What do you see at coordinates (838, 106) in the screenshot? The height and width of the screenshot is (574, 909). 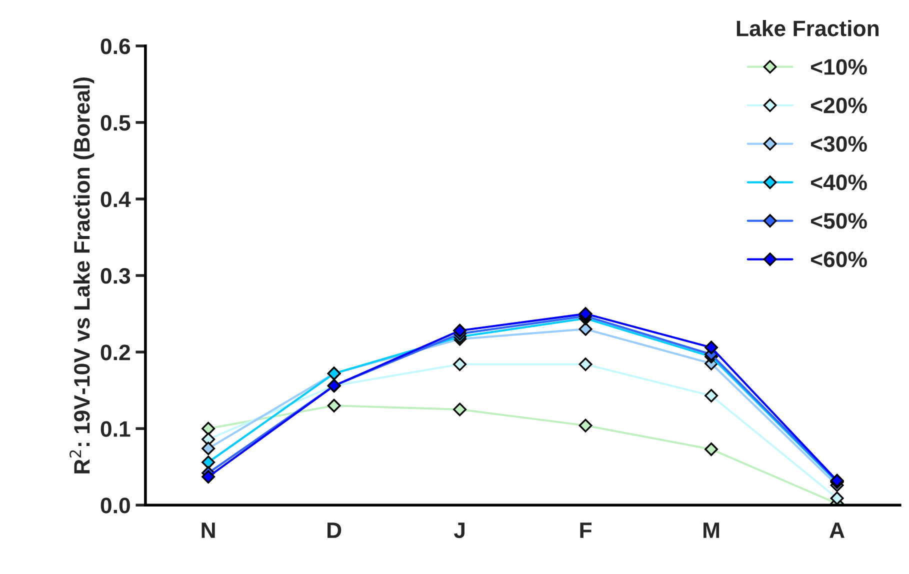 I see `legend-label: <20%` at bounding box center [838, 106].